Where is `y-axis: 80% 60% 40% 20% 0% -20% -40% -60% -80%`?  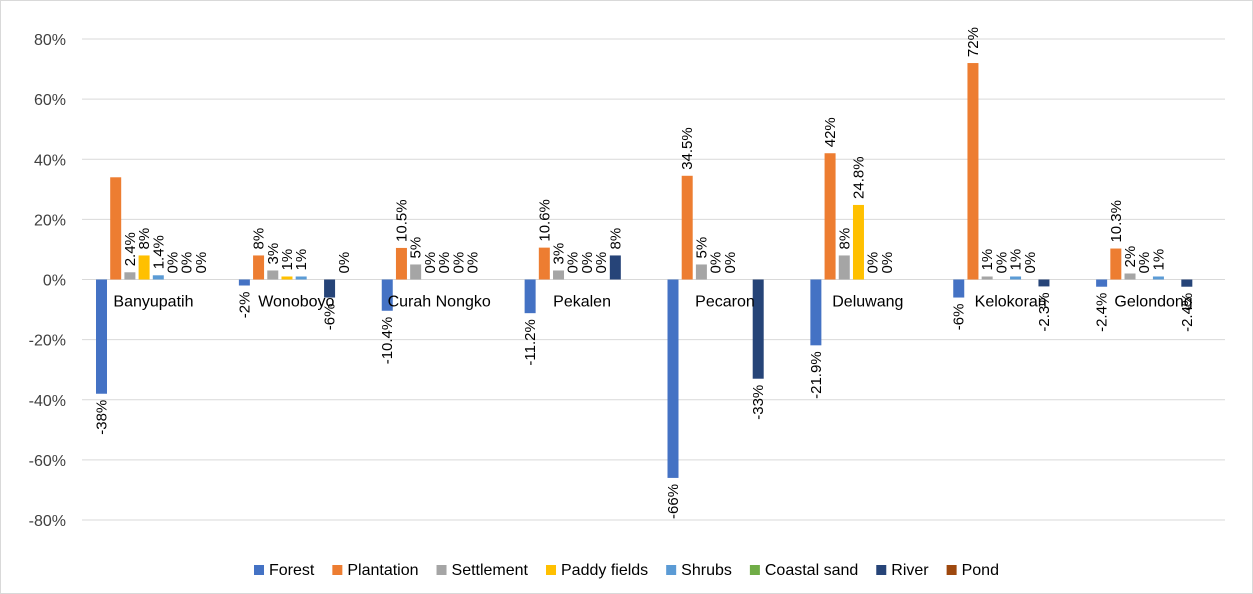 y-axis: 80% 60% 40% 20% 0% -20% -40% -60% -80% is located at coordinates (47, 281).